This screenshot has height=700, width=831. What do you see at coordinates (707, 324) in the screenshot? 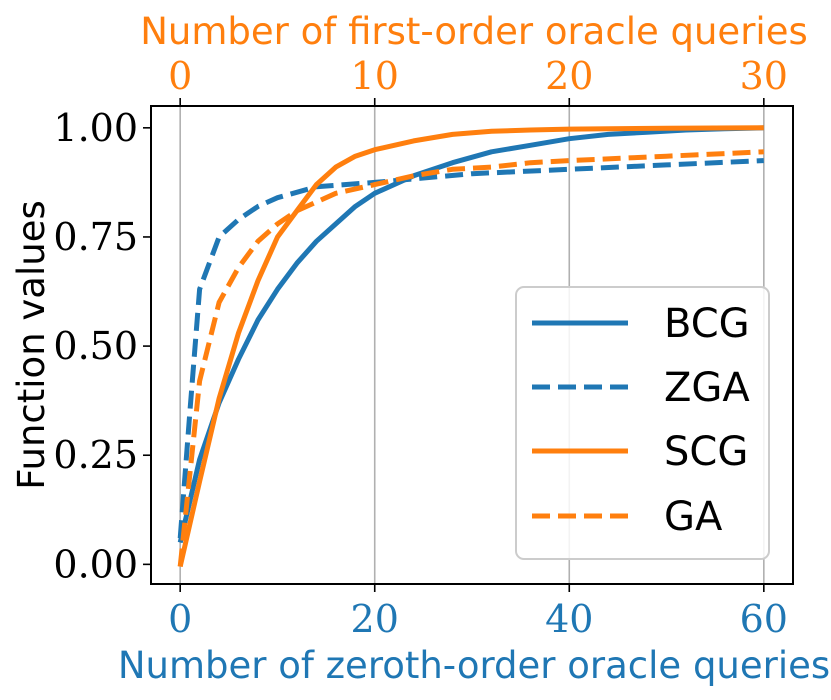
I see `legend-label-bcg: BCG` at bounding box center [707, 324].